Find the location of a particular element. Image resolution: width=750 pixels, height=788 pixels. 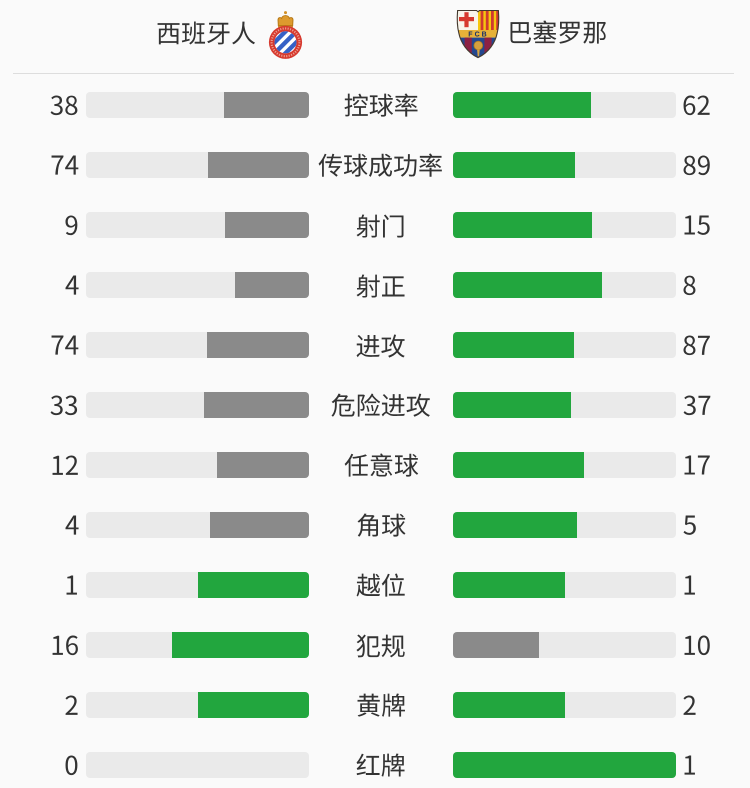

svg-text: FCB is located at coordinates (478, 34).